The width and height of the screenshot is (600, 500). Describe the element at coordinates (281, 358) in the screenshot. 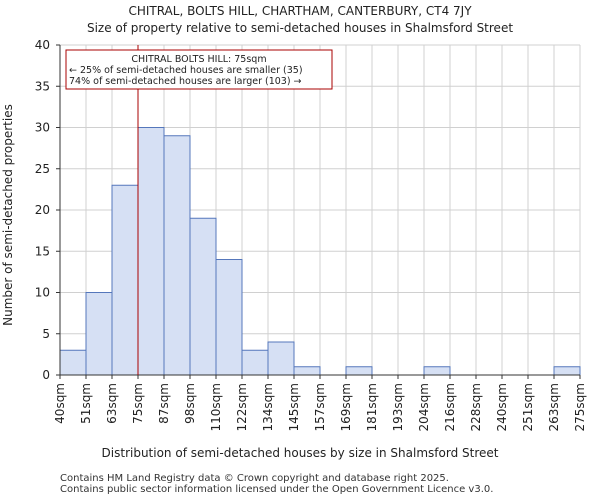

I see `histogram-bar-134sqm` at that location.